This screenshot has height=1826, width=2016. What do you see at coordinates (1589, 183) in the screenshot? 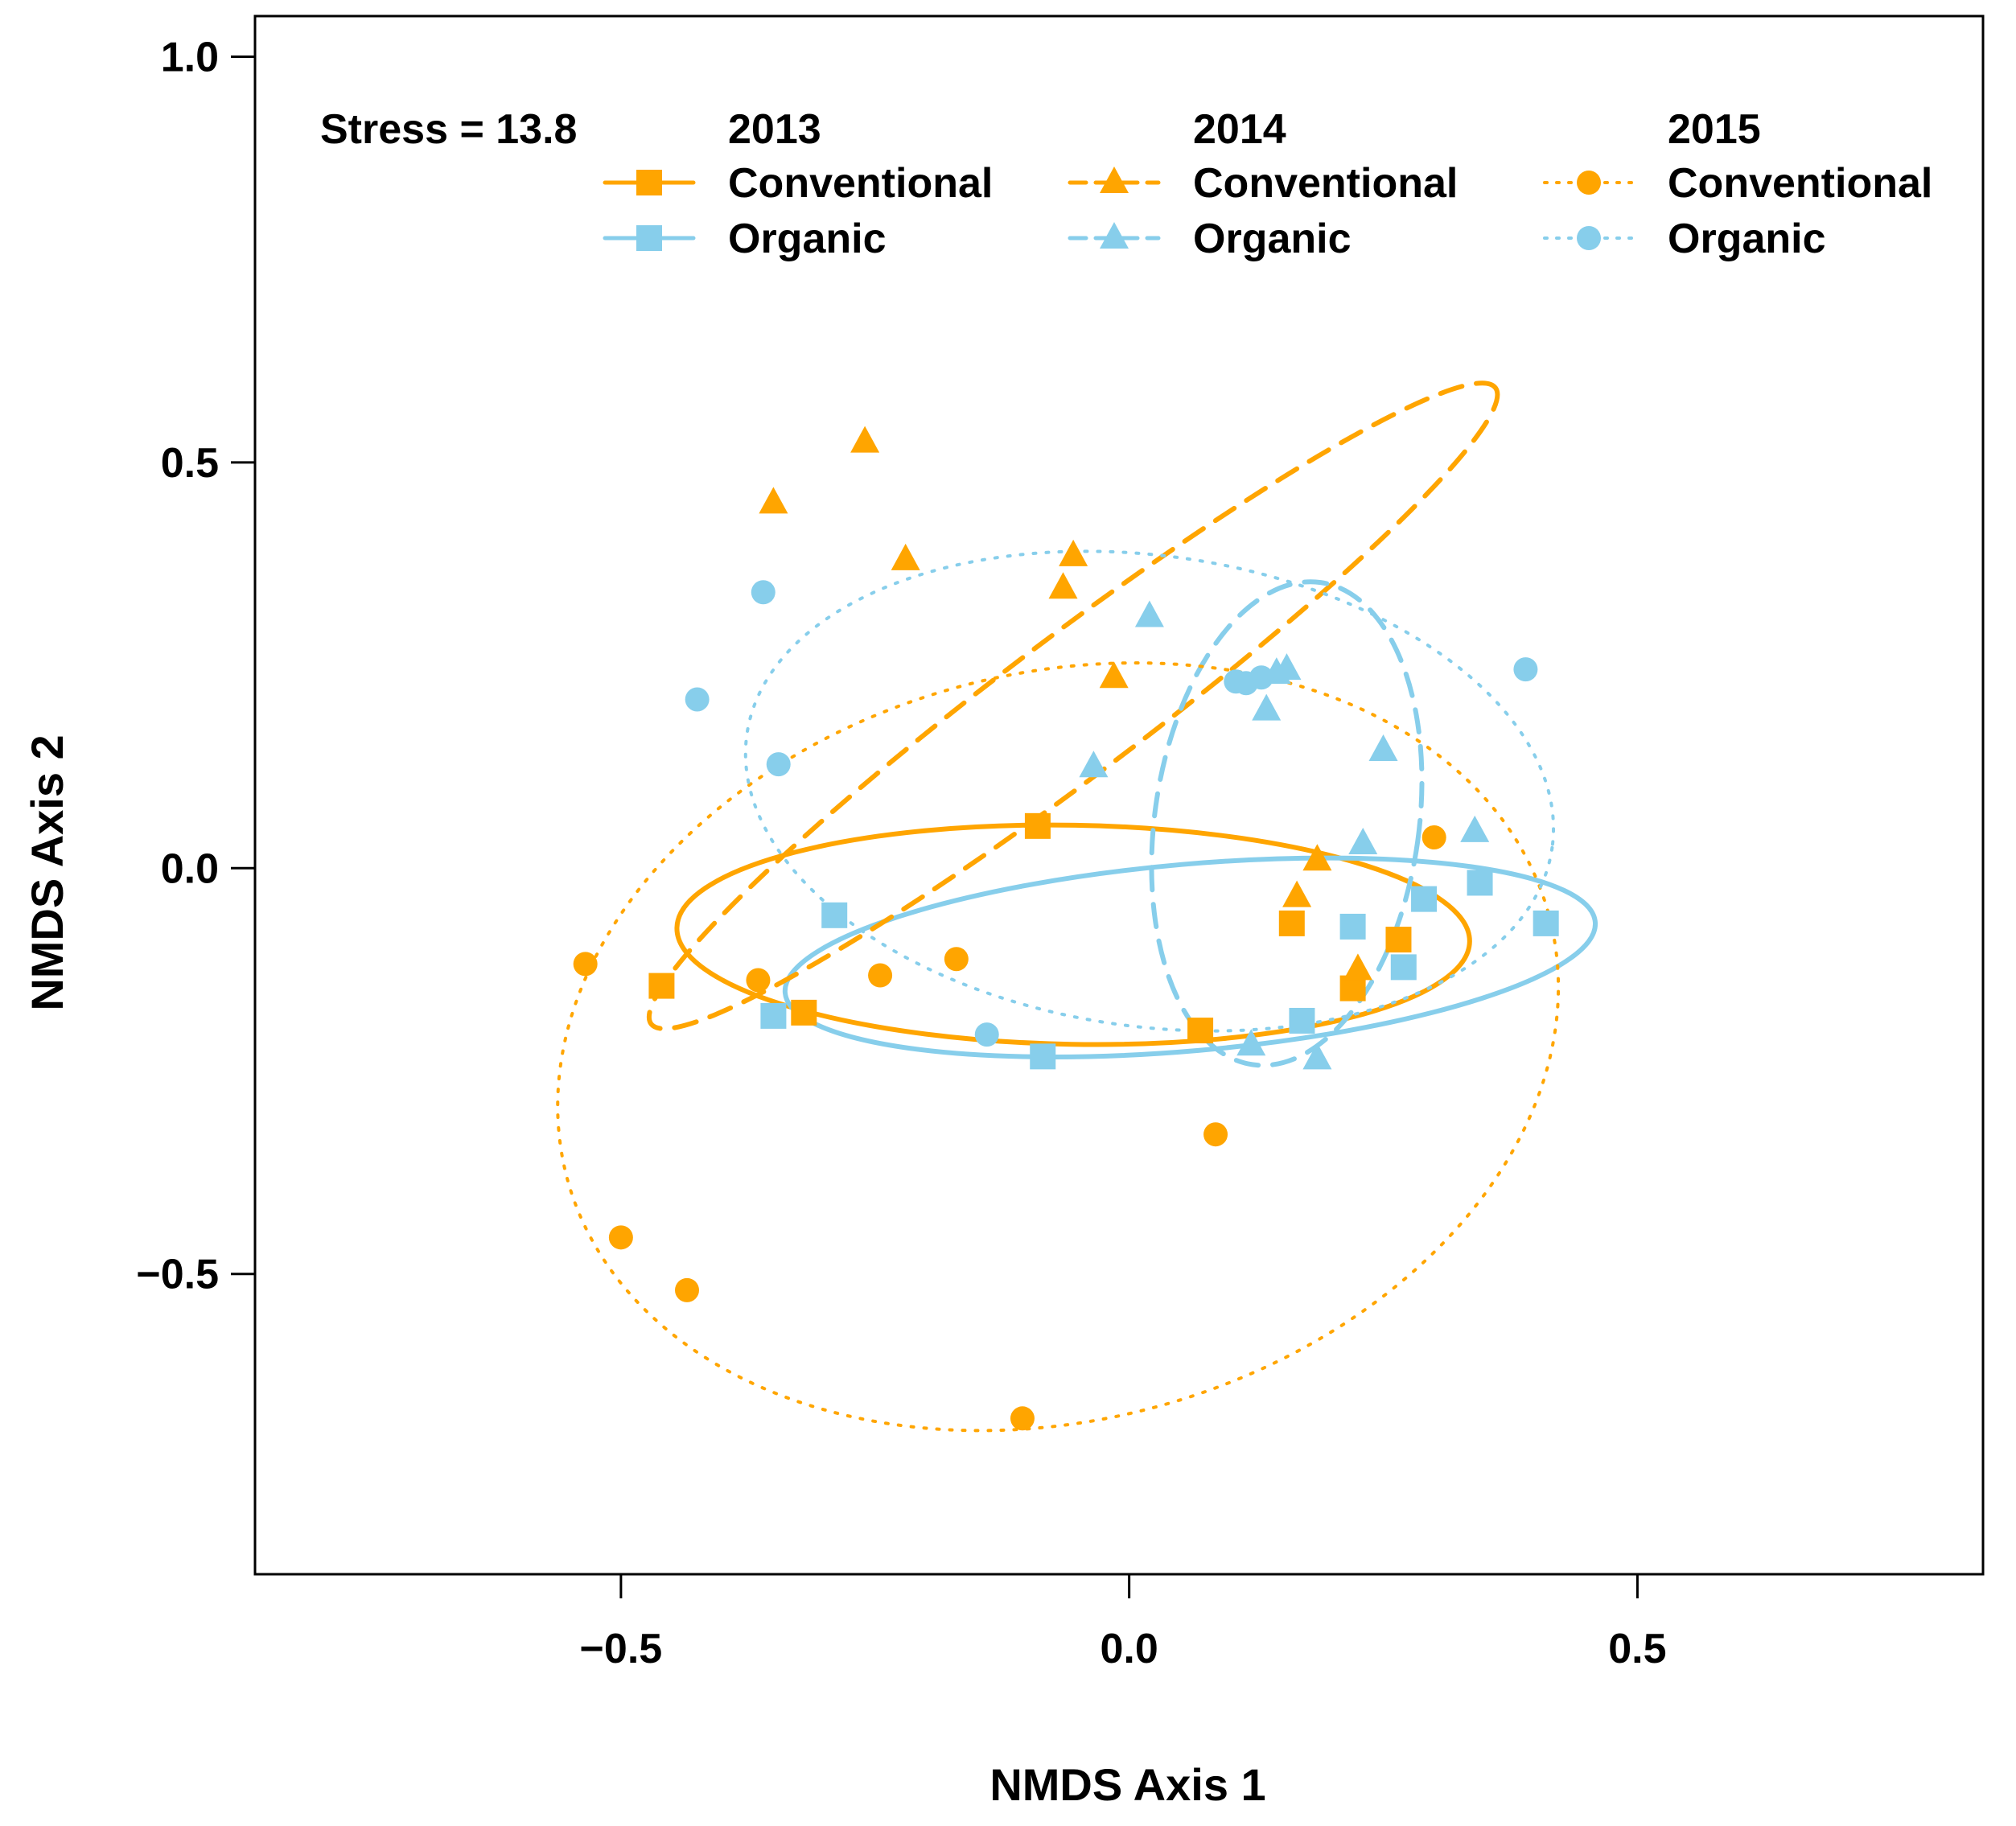
I see `legend-marker-2015-conventional` at bounding box center [1589, 183].